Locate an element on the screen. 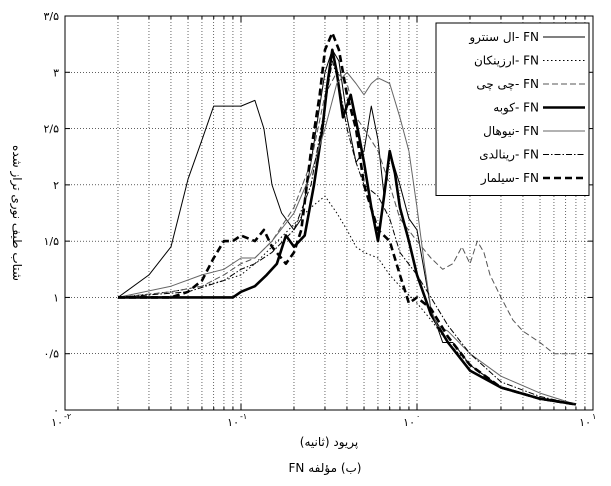 This screenshot has height=486, width=611. legend-label: نیوهال- FN is located at coordinates (511, 131).